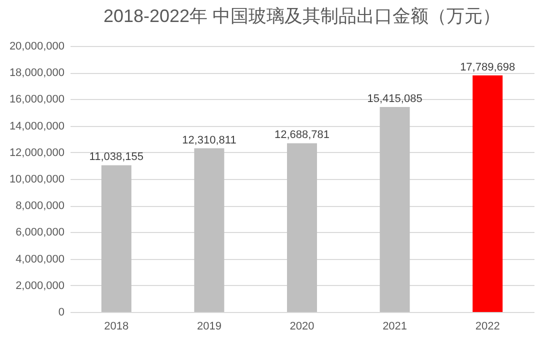 This screenshot has width=554, height=339. Describe the element at coordinates (36, 73) in the screenshot. I see `y-tick-label: 18,000,000` at that location.